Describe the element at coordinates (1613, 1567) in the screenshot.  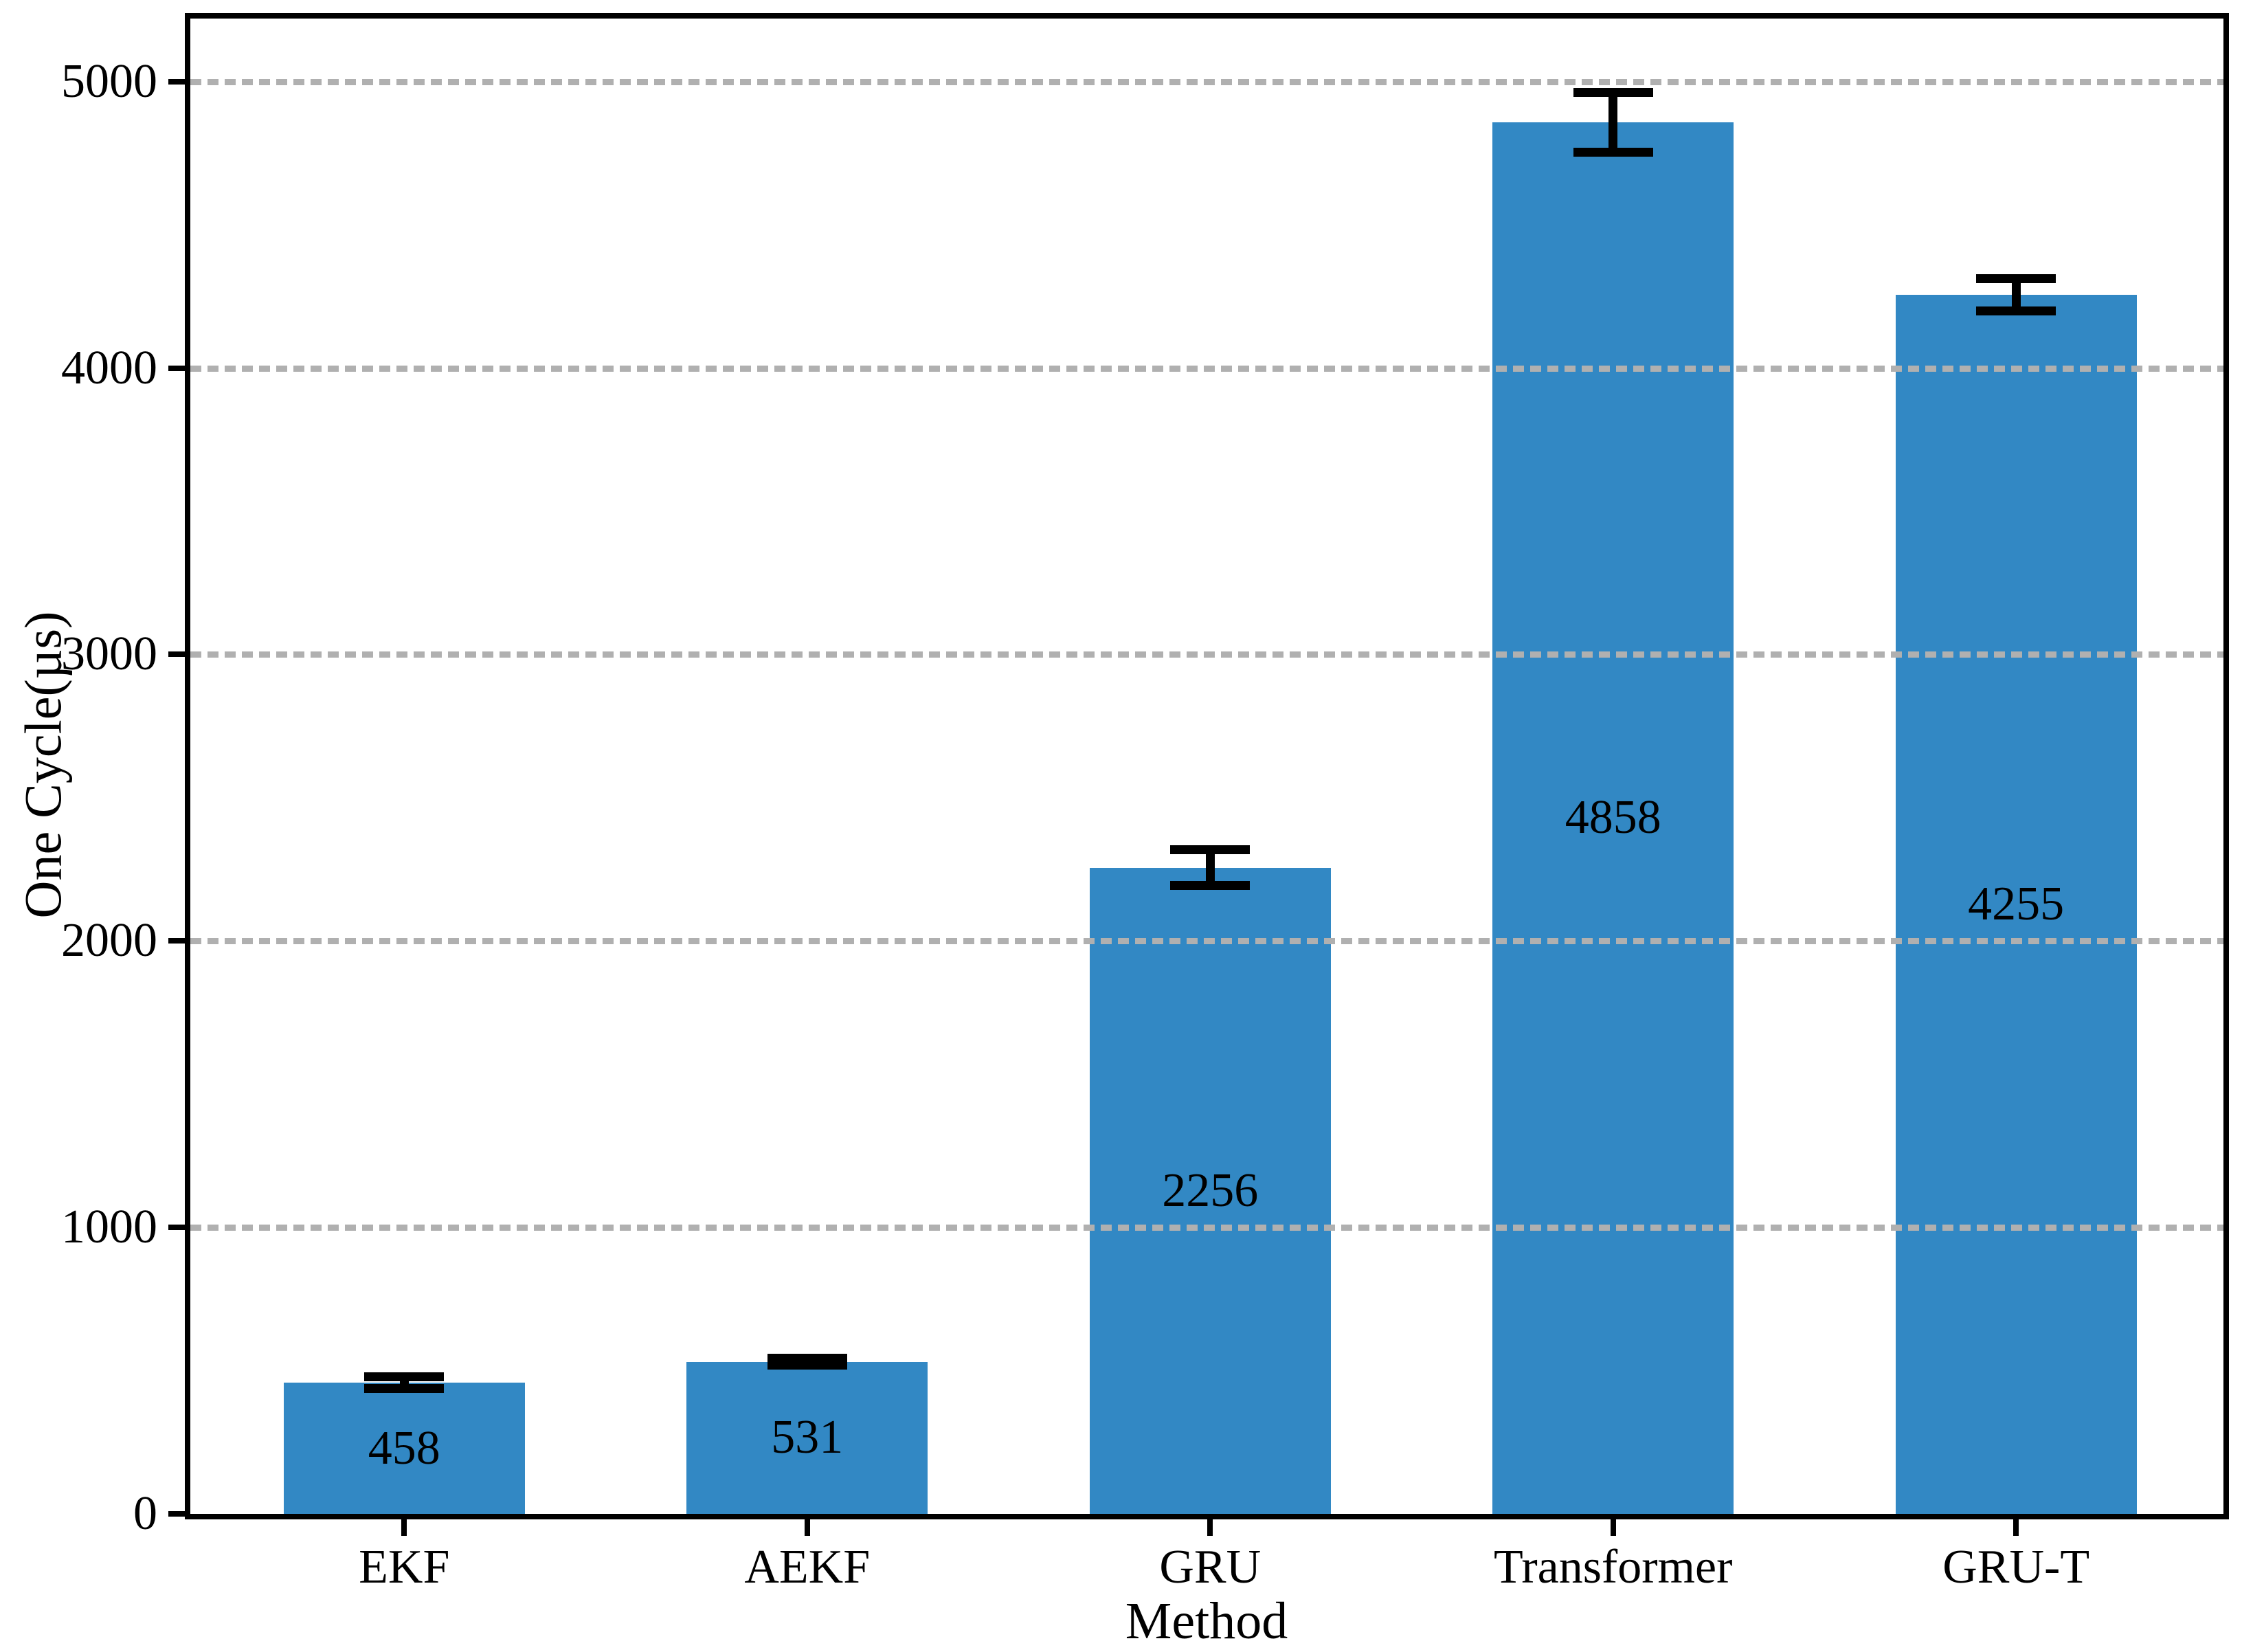
I see `x-tick-label-transformer: Transformer` at that location.